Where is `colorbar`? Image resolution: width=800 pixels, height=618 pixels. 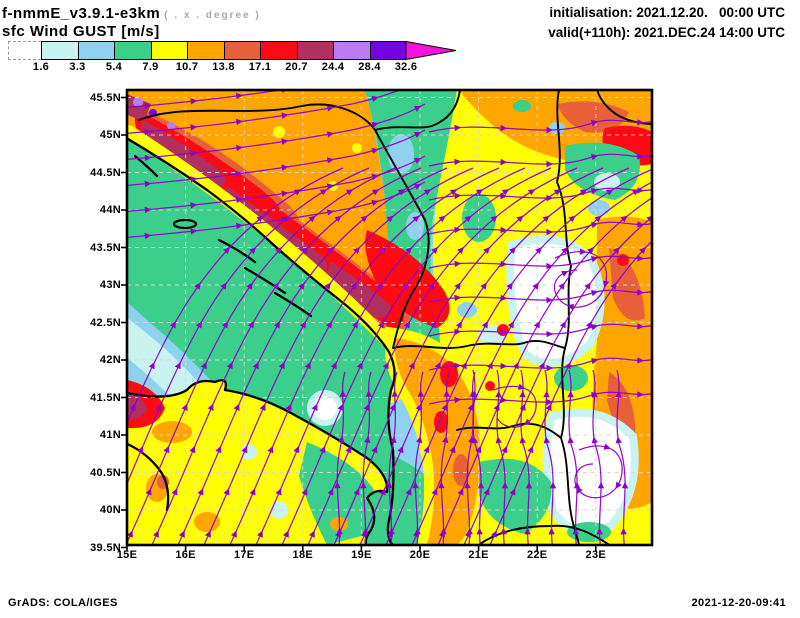
colorbar is located at coordinates (234, 50).